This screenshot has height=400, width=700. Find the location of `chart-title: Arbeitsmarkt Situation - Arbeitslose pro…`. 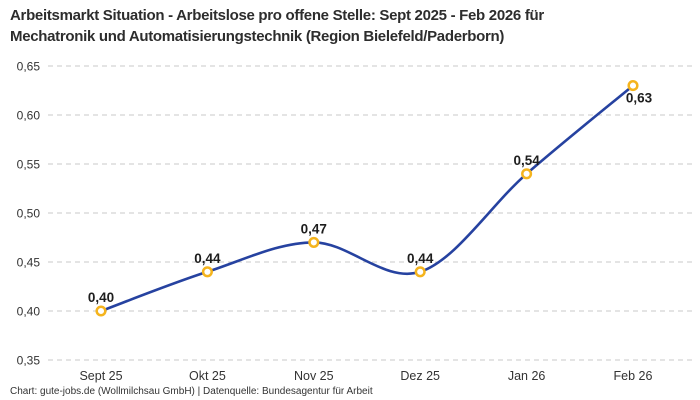

chart-title: Arbeitsmarkt Situation - Arbeitslose pro… is located at coordinates (352, 26).